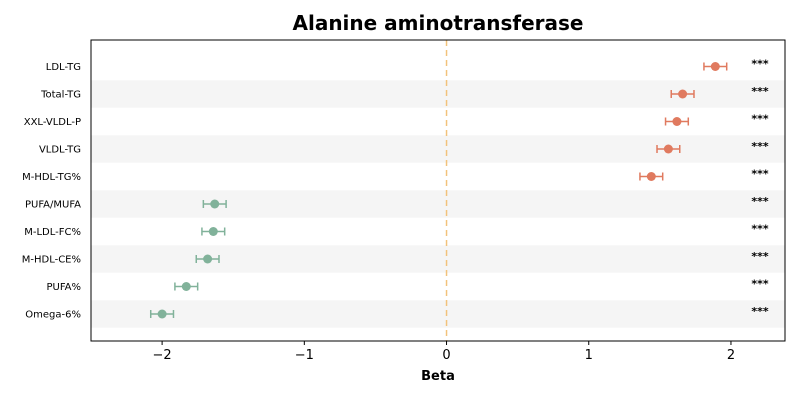 This screenshot has height=400, width=800. Describe the element at coordinates (51, 177) in the screenshot. I see `y-tick-label: M-HDL-TG%` at that location.